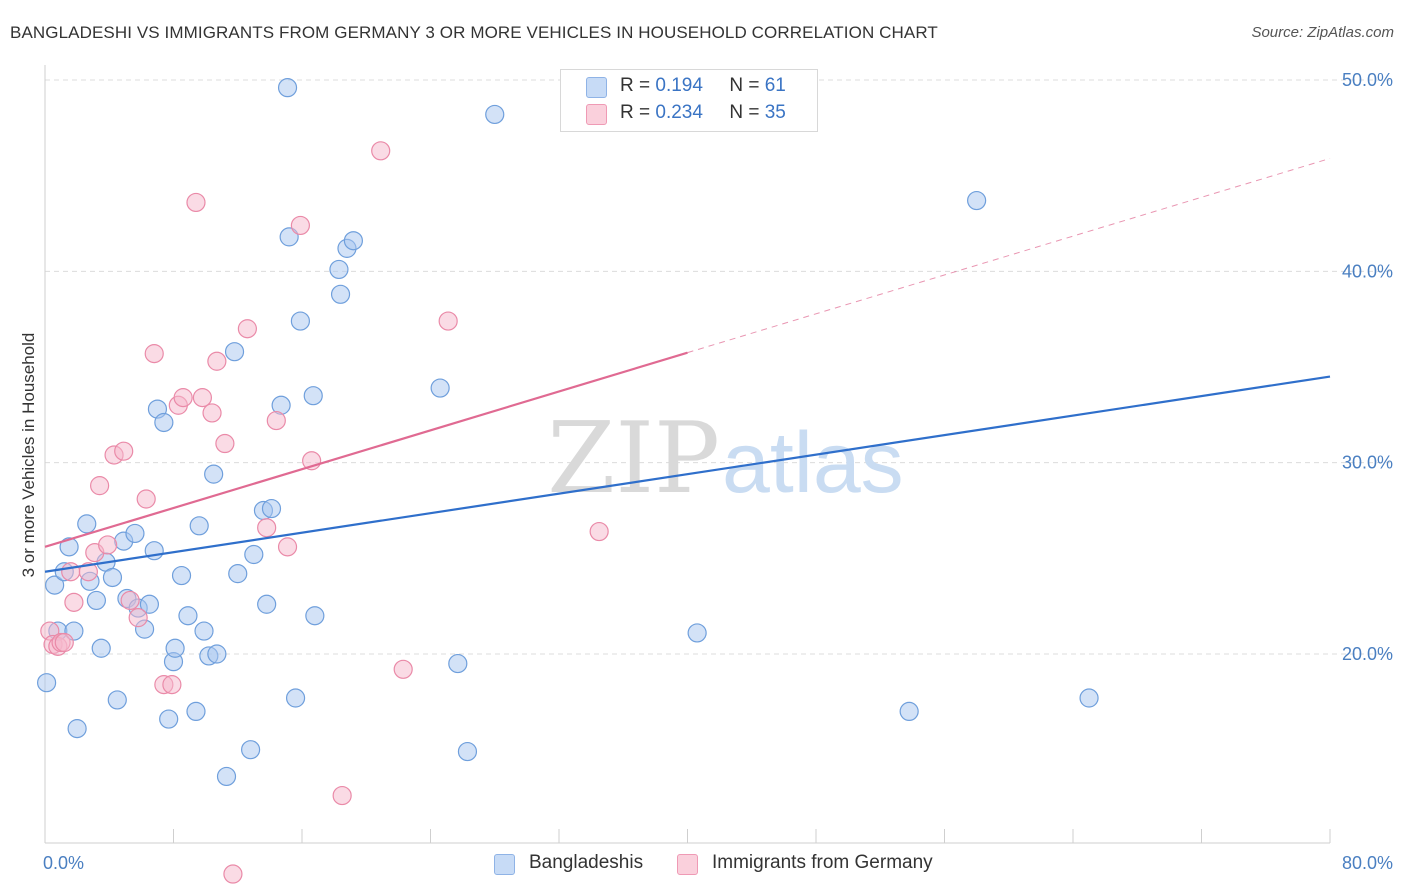 Image resolution: width=1406 pixels, height=892 pixels. What do you see at coordinates (679, 112) in the screenshot?
I see `r-value: 0.234` at bounding box center [679, 112].